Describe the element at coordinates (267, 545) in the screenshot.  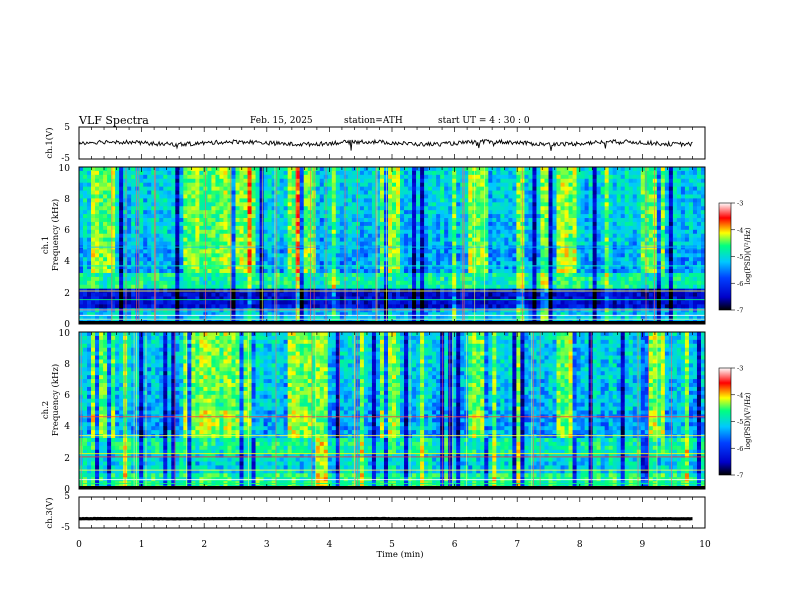
I see `x-tick-label: 3` at that location.